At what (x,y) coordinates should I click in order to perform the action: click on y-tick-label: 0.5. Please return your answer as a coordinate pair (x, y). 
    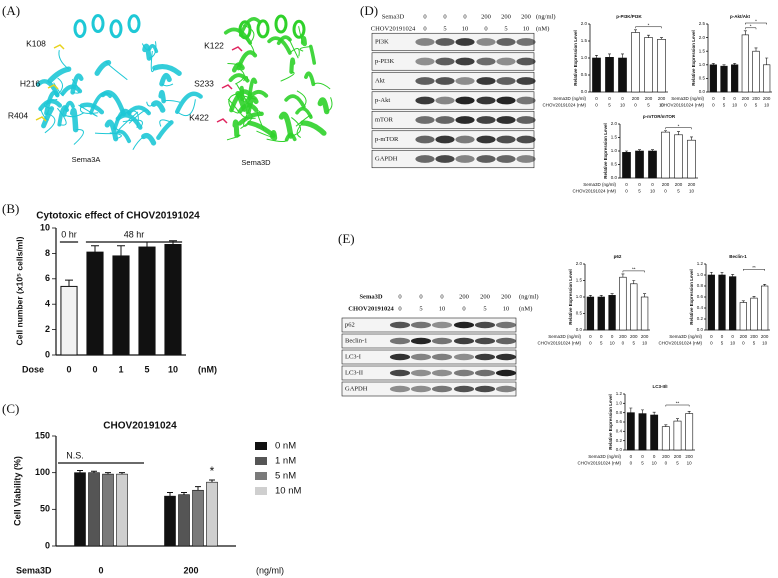
    Looking at the image, I should click on (614, 164).